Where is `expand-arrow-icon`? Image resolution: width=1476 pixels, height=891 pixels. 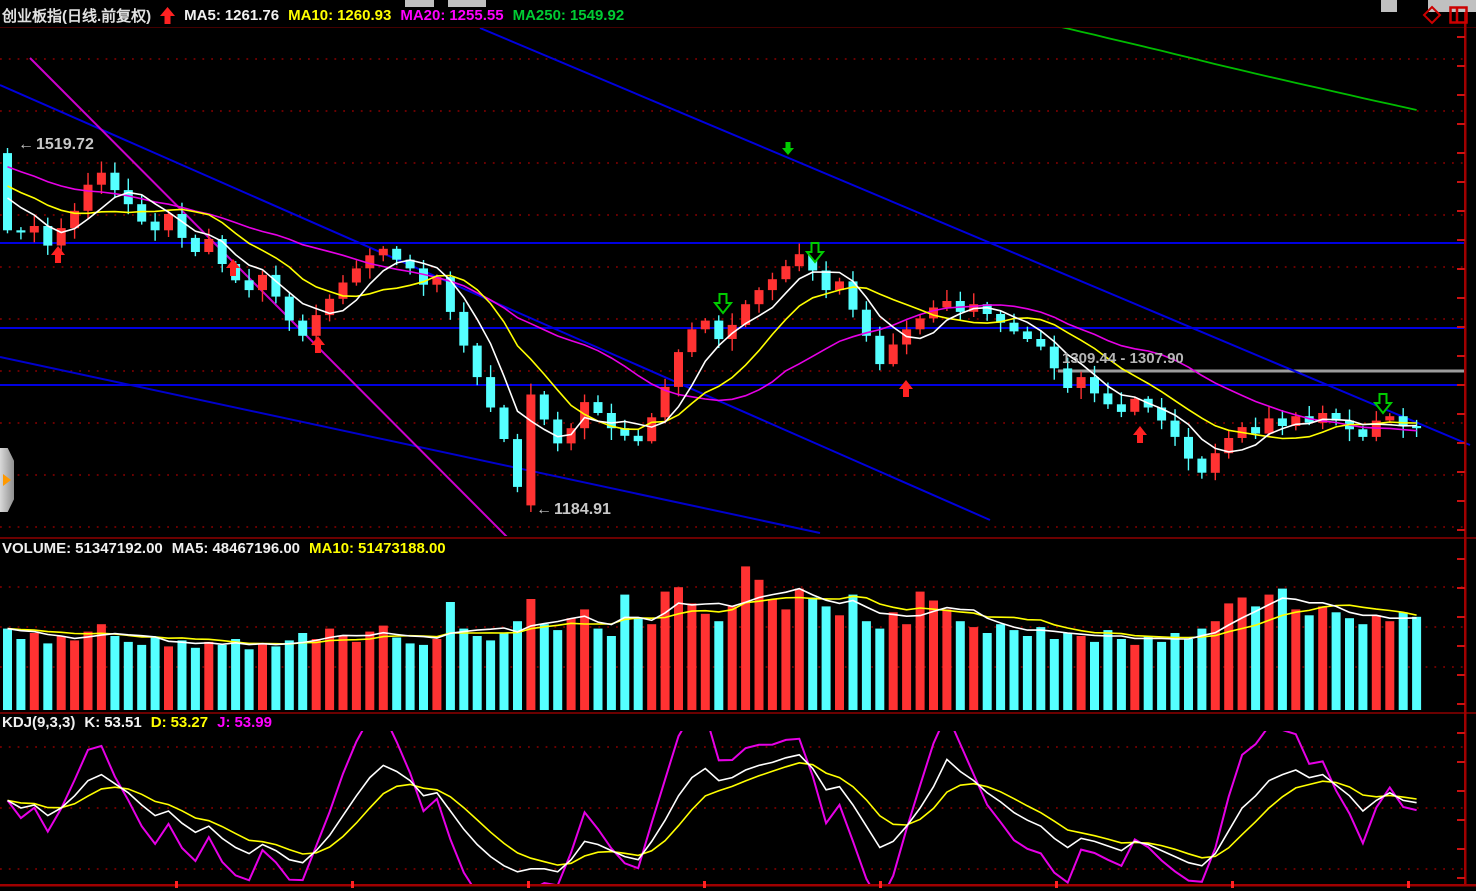 expand-arrow-icon is located at coordinates (7, 480).